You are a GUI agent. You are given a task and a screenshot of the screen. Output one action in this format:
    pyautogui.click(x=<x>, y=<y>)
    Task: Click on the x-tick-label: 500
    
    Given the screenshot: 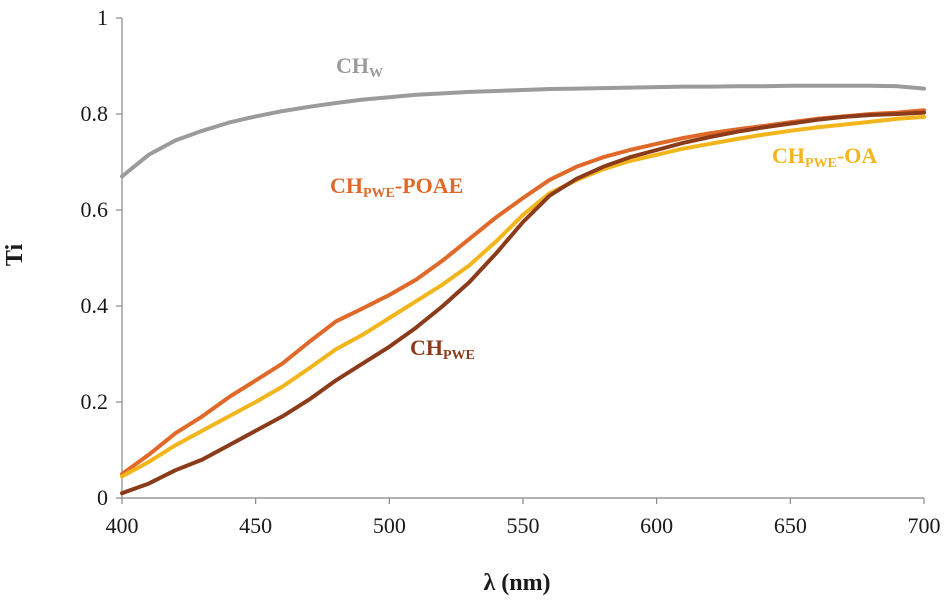 What is the action you would take?
    pyautogui.click(x=389, y=525)
    